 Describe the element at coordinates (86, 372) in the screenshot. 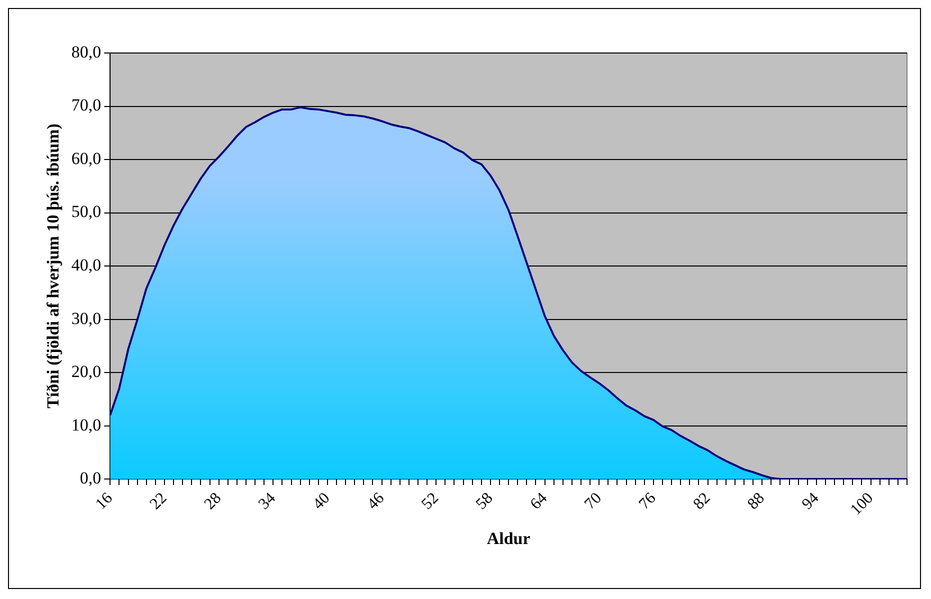

I see `y-tick-label: 20,0` at that location.